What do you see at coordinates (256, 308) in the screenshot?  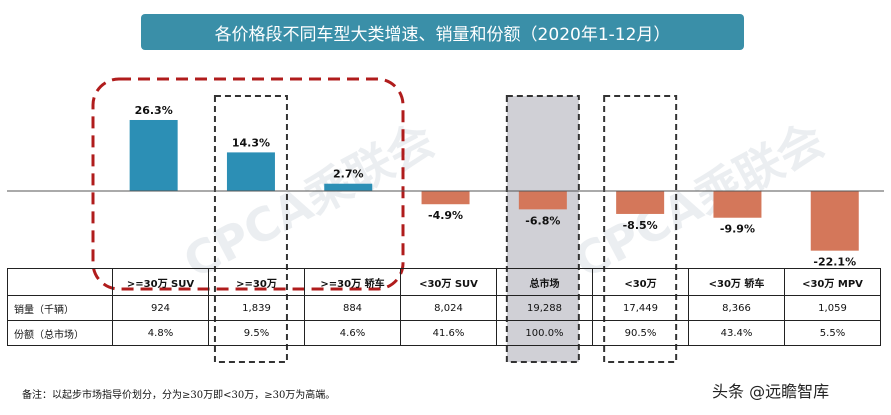 I see `table-cell: 1,839` at bounding box center [256, 308].